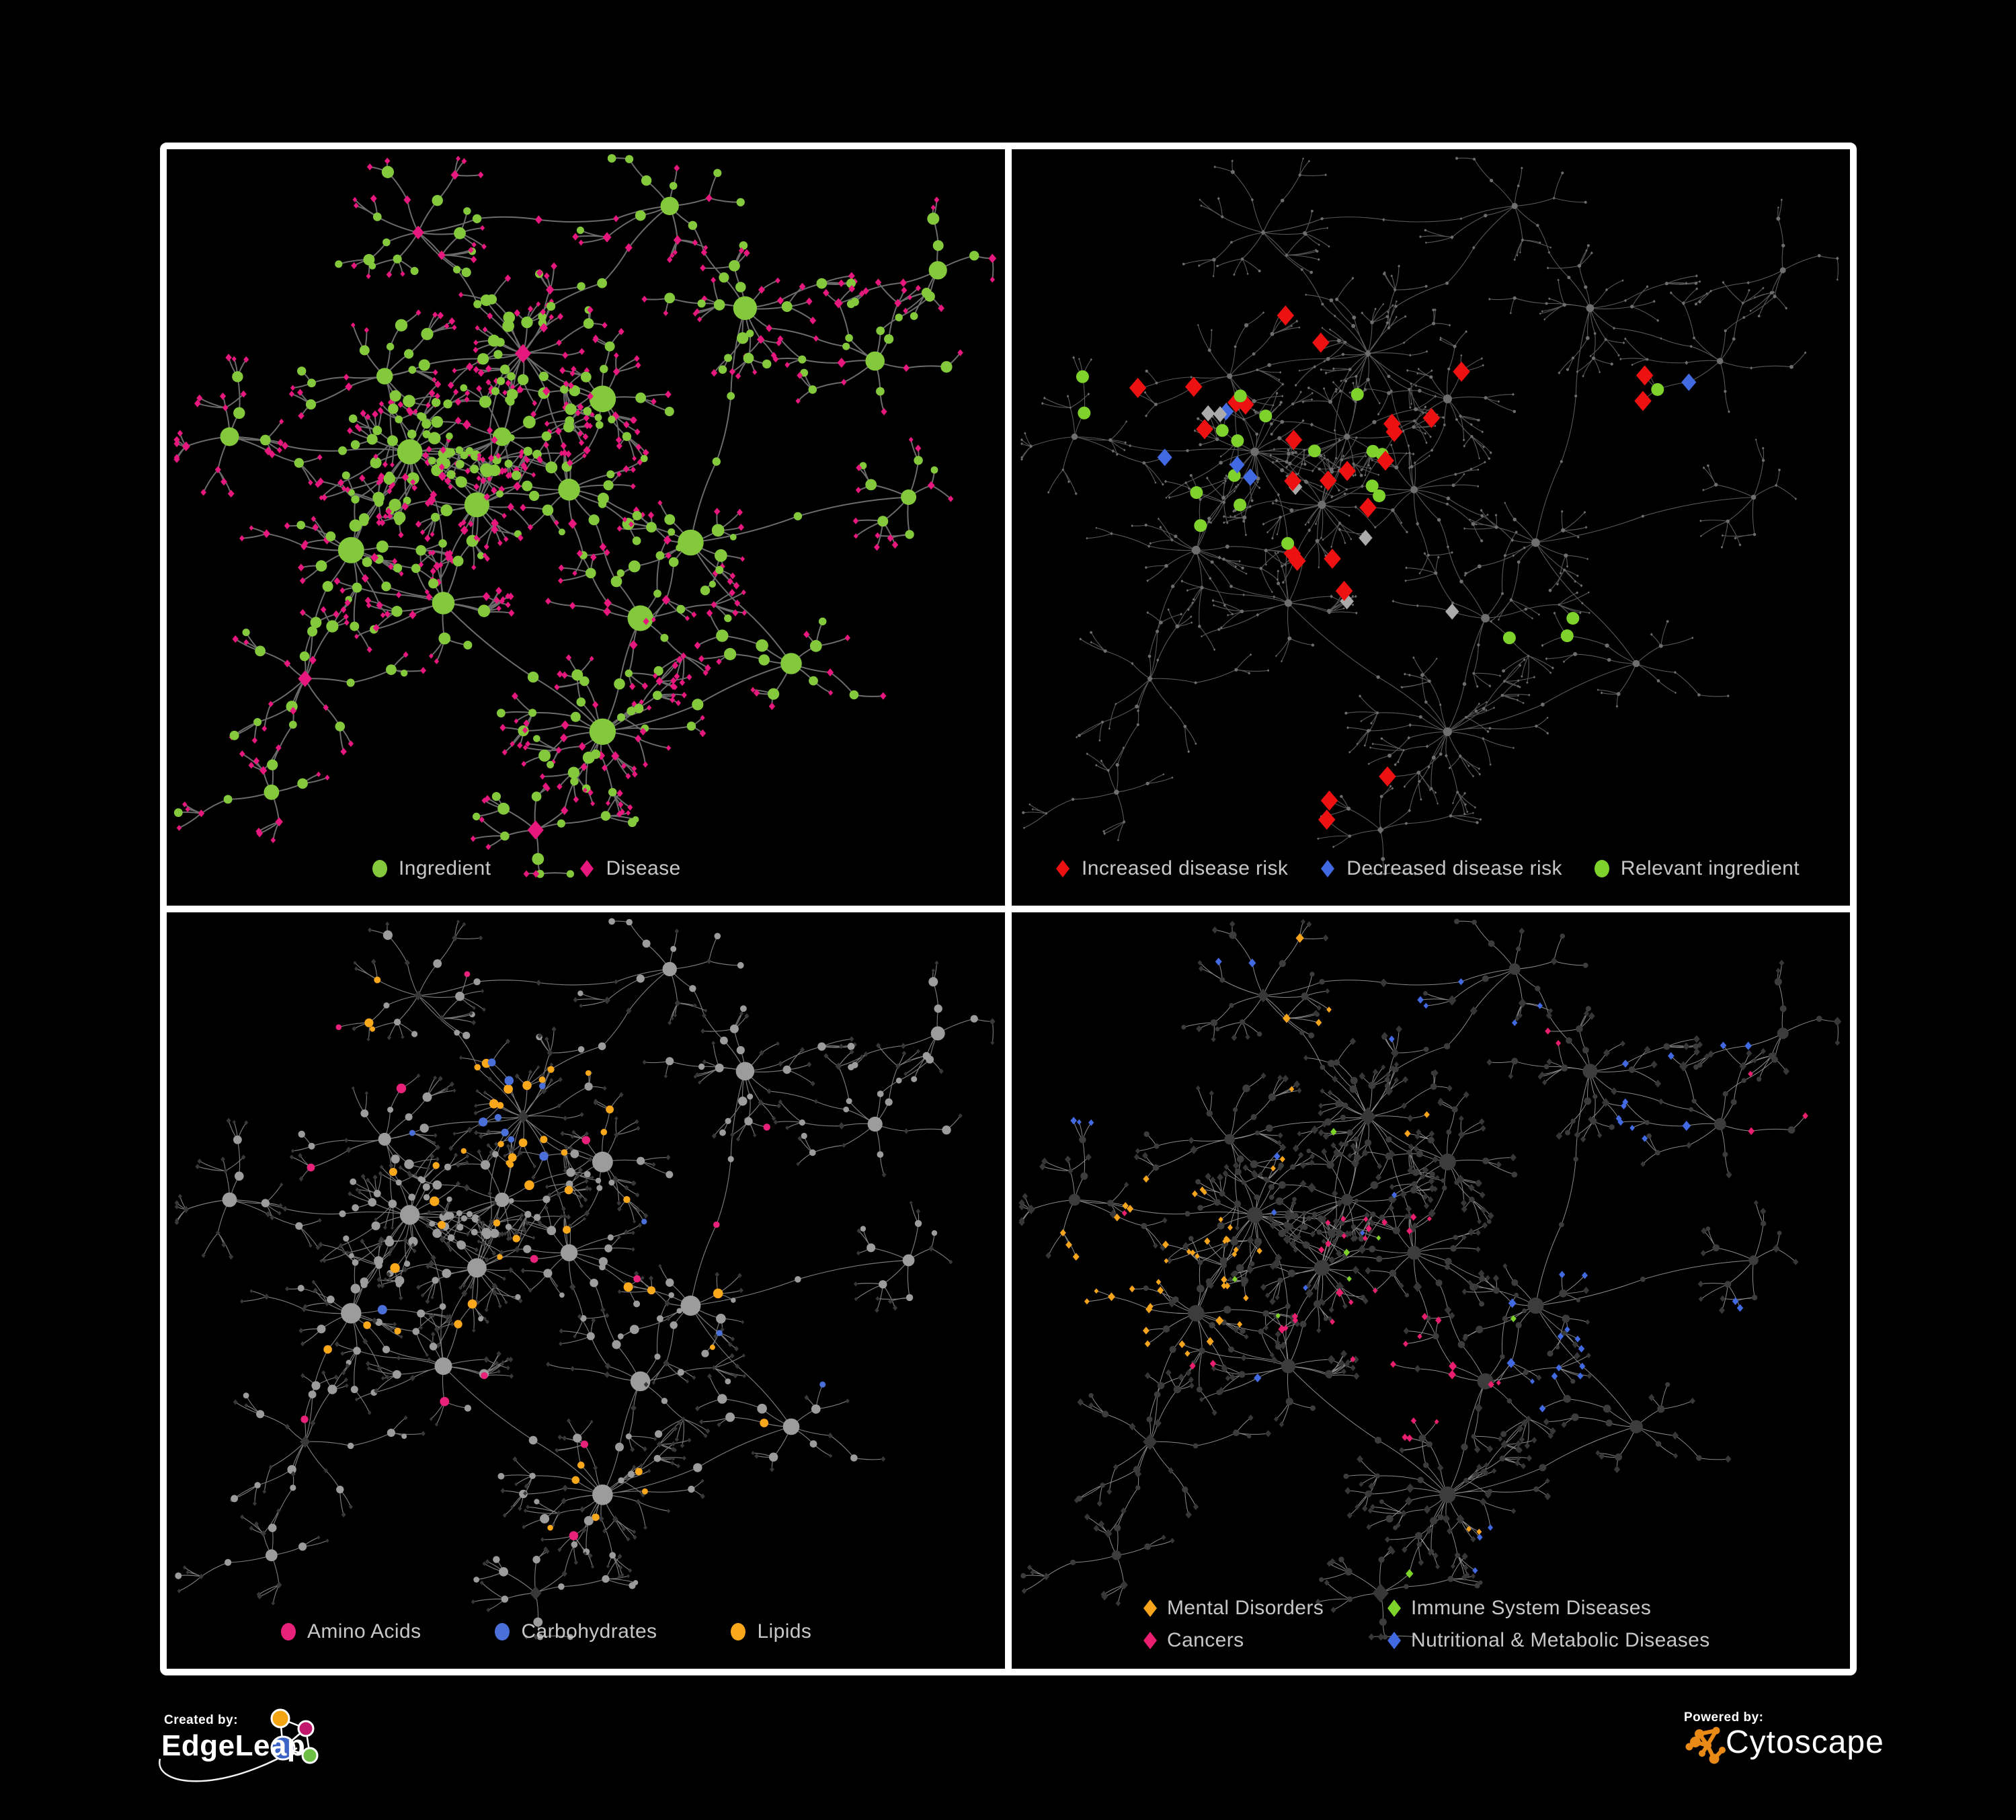 The height and width of the screenshot is (1820, 2016). What do you see at coordinates (1394, 1608) in the screenshot?
I see `immune-system-diseases-diamond-icon` at bounding box center [1394, 1608].